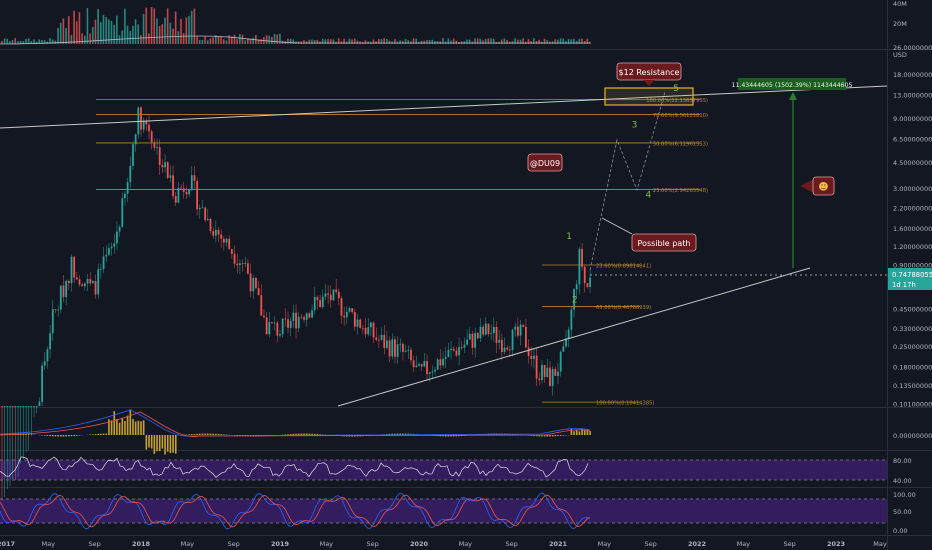 The height and width of the screenshot is (550, 932). Describe the element at coordinates (817, 186) in the screenshot. I see `smiley-callout: ☻` at that location.